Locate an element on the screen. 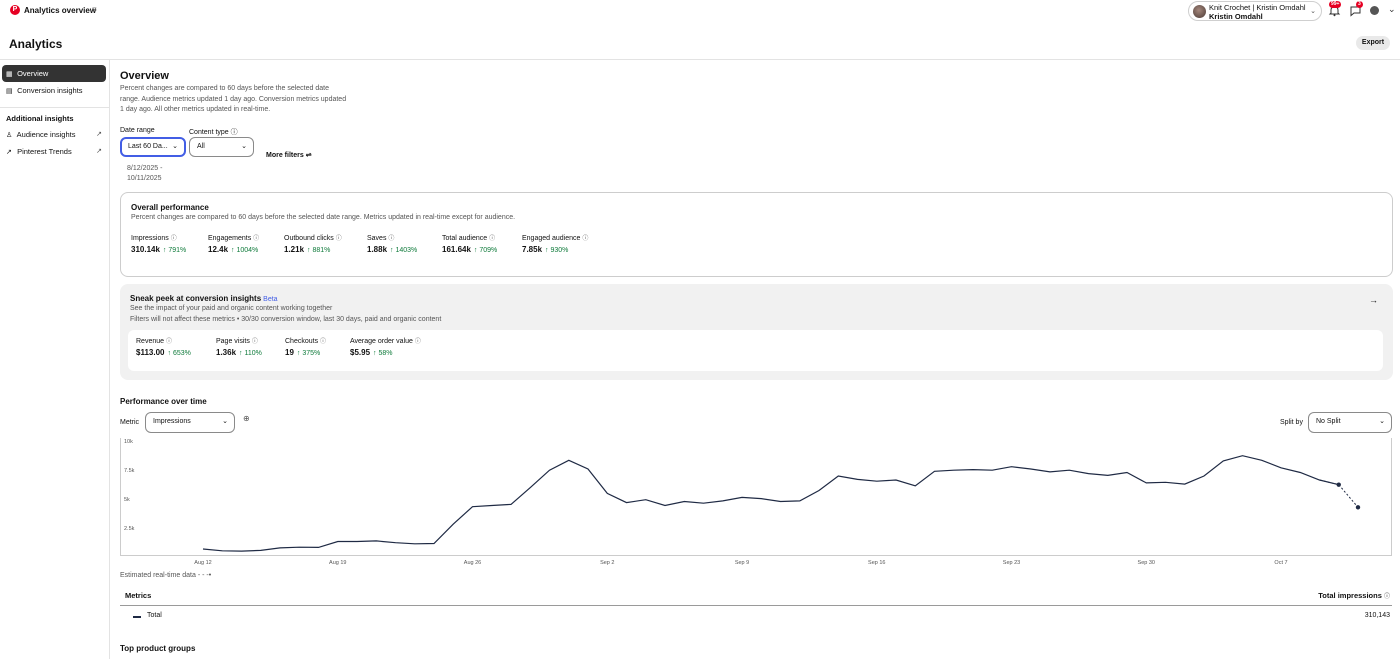 Image resolution: width=1400 pixels, height=659 pixels. split-by-select: No Split ⌄ is located at coordinates (1350, 422).